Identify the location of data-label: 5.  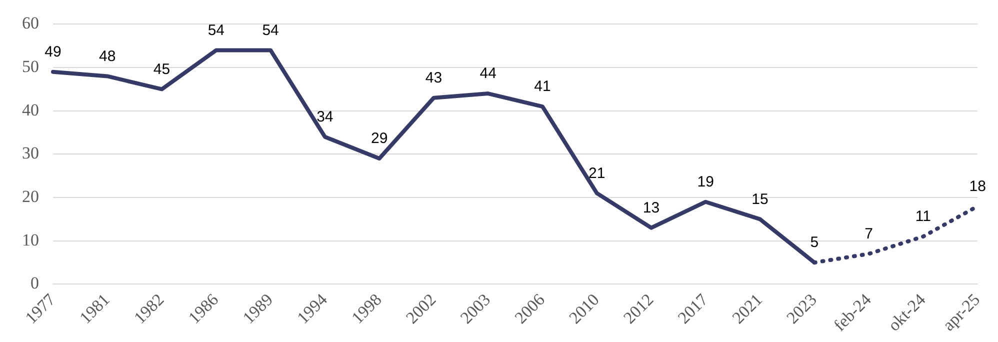
(814, 243).